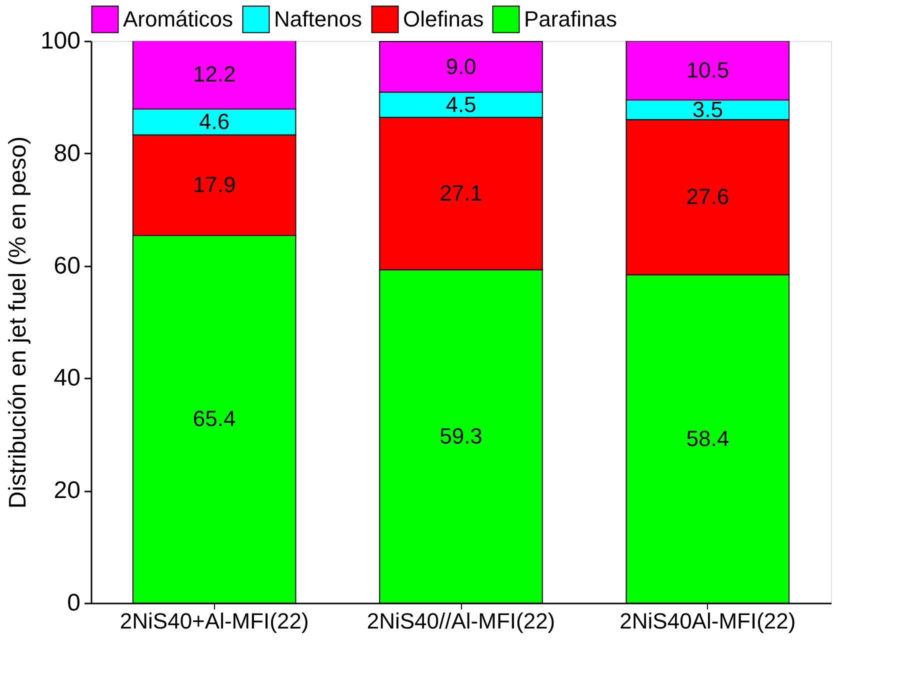 This screenshot has height=675, width=920. Describe the element at coordinates (67, 378) in the screenshot. I see `y-tick-label: 40` at that location.